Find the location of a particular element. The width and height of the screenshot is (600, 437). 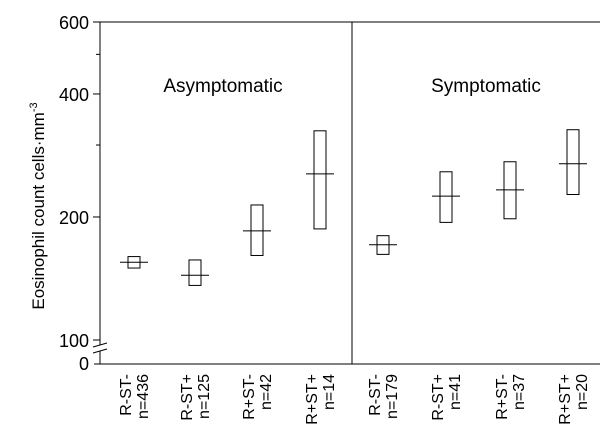

category-label-4: R+ST+ is located at coordinates (312, 399).